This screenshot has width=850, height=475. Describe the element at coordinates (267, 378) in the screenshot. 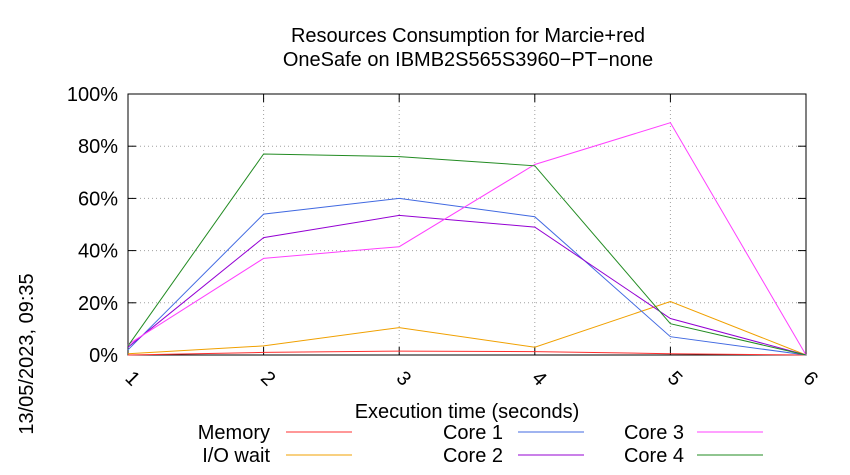

I see `x-tick-label: 2` at that location.